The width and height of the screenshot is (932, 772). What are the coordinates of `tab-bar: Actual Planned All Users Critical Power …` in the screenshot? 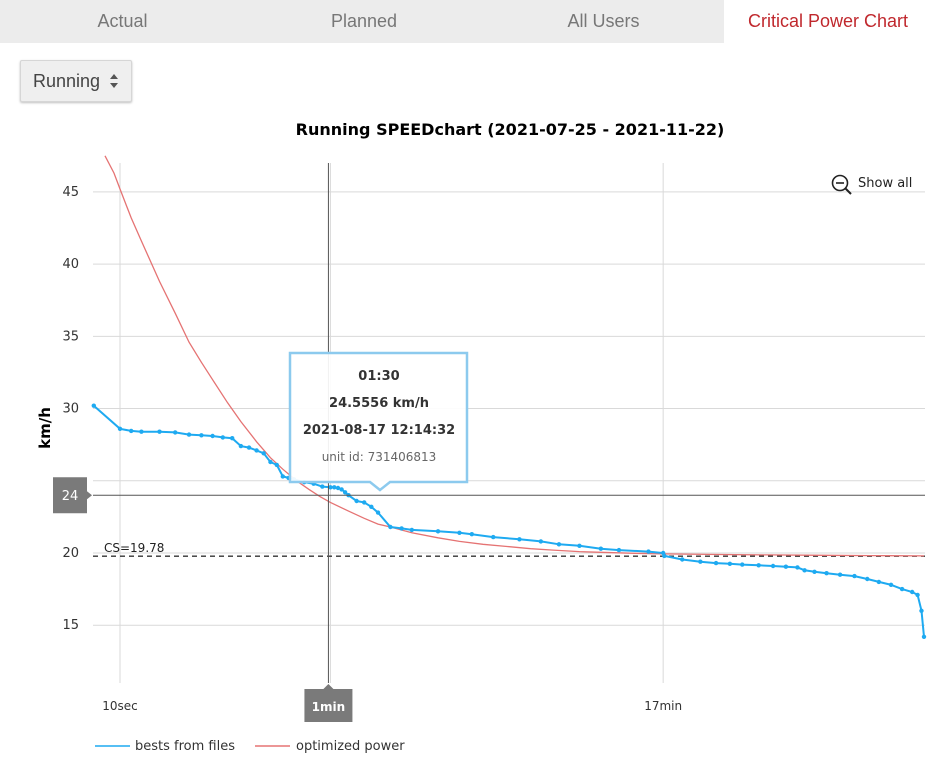 It's located at (466, 21).